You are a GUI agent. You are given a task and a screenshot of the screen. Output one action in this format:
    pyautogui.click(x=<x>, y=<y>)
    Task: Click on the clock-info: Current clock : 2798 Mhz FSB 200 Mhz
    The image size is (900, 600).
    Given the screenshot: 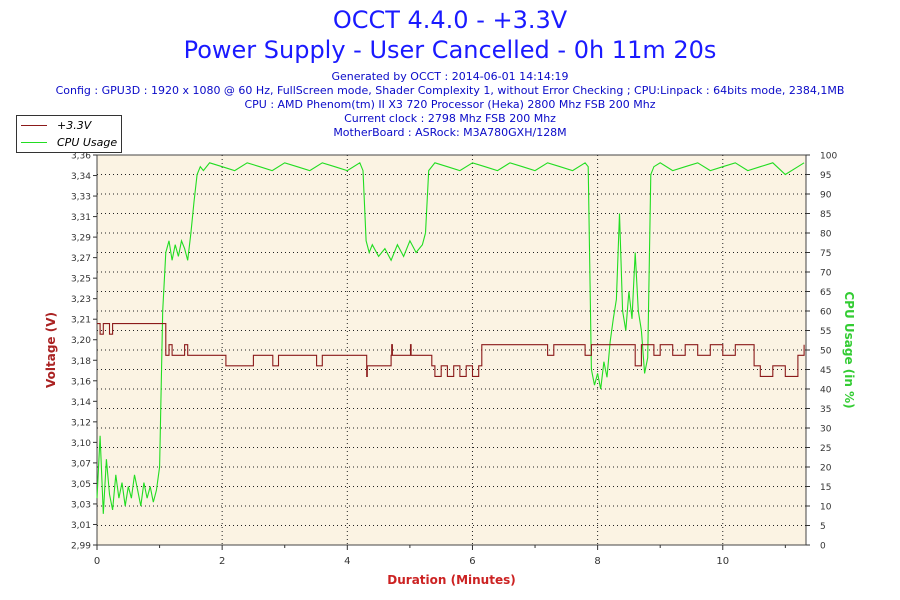 What is the action you would take?
    pyautogui.click(x=450, y=118)
    